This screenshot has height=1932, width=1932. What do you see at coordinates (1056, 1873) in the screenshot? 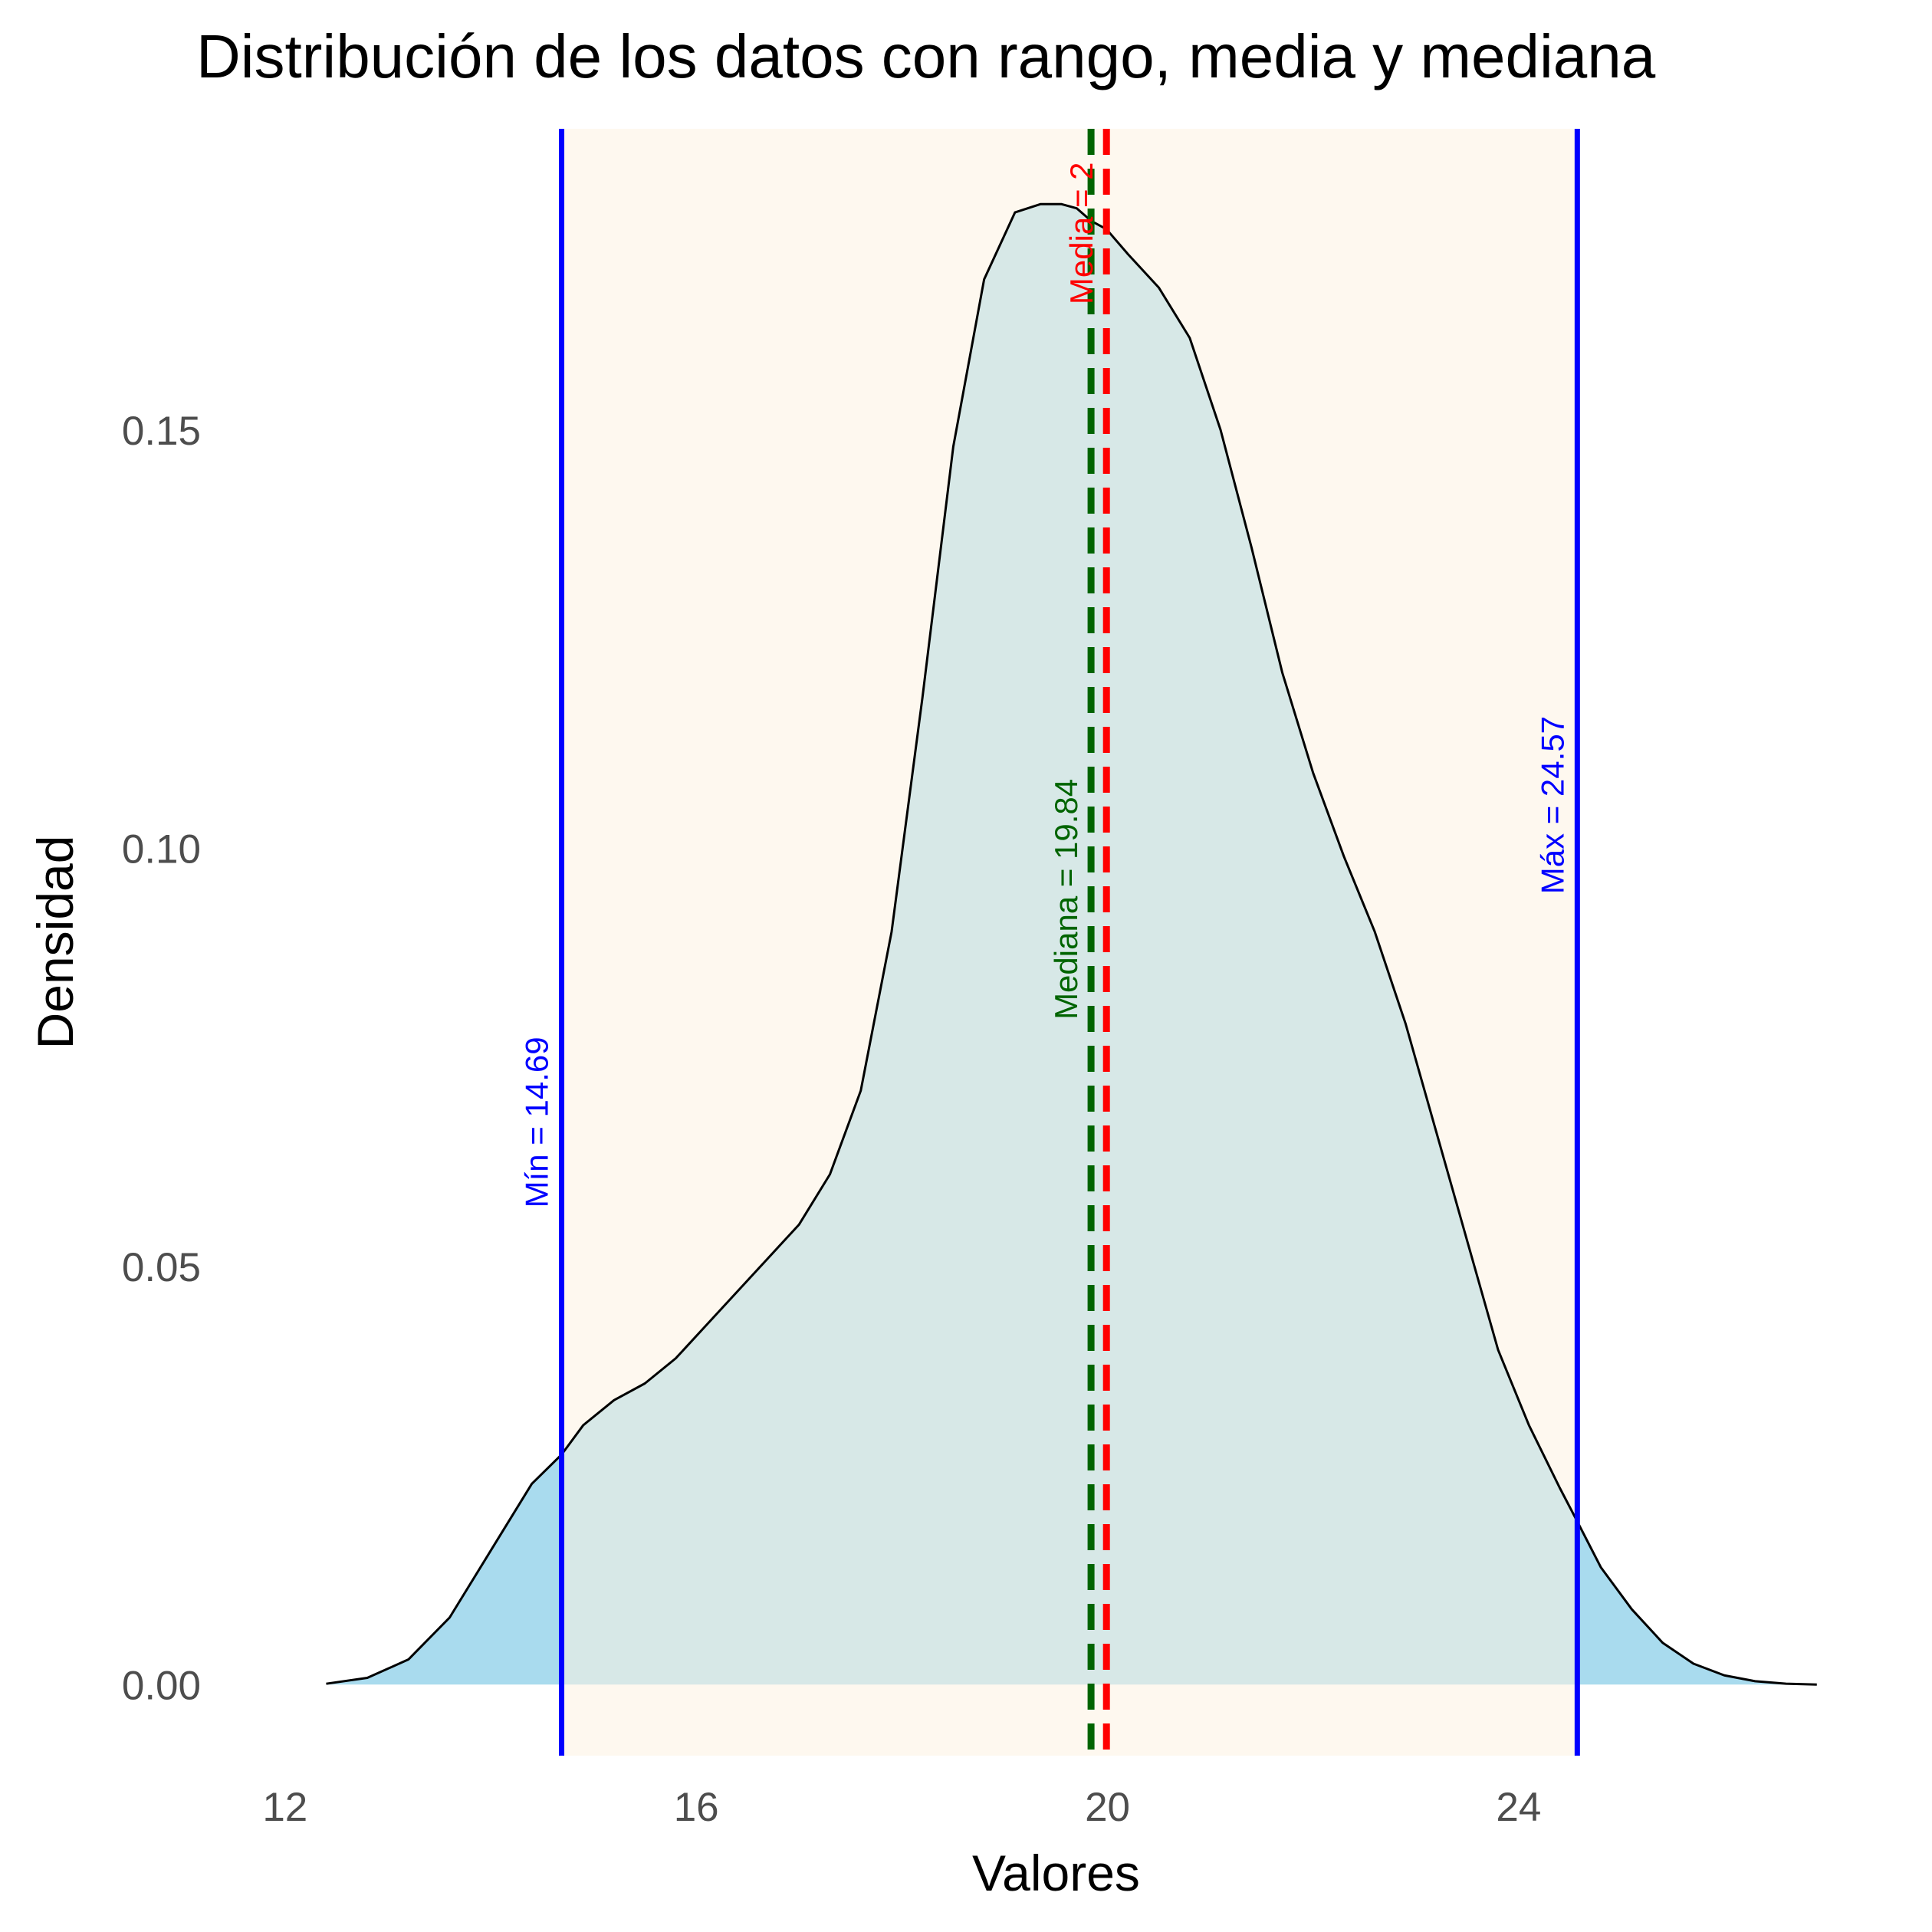
I see `x-axis-title: Valores` at bounding box center [1056, 1873].